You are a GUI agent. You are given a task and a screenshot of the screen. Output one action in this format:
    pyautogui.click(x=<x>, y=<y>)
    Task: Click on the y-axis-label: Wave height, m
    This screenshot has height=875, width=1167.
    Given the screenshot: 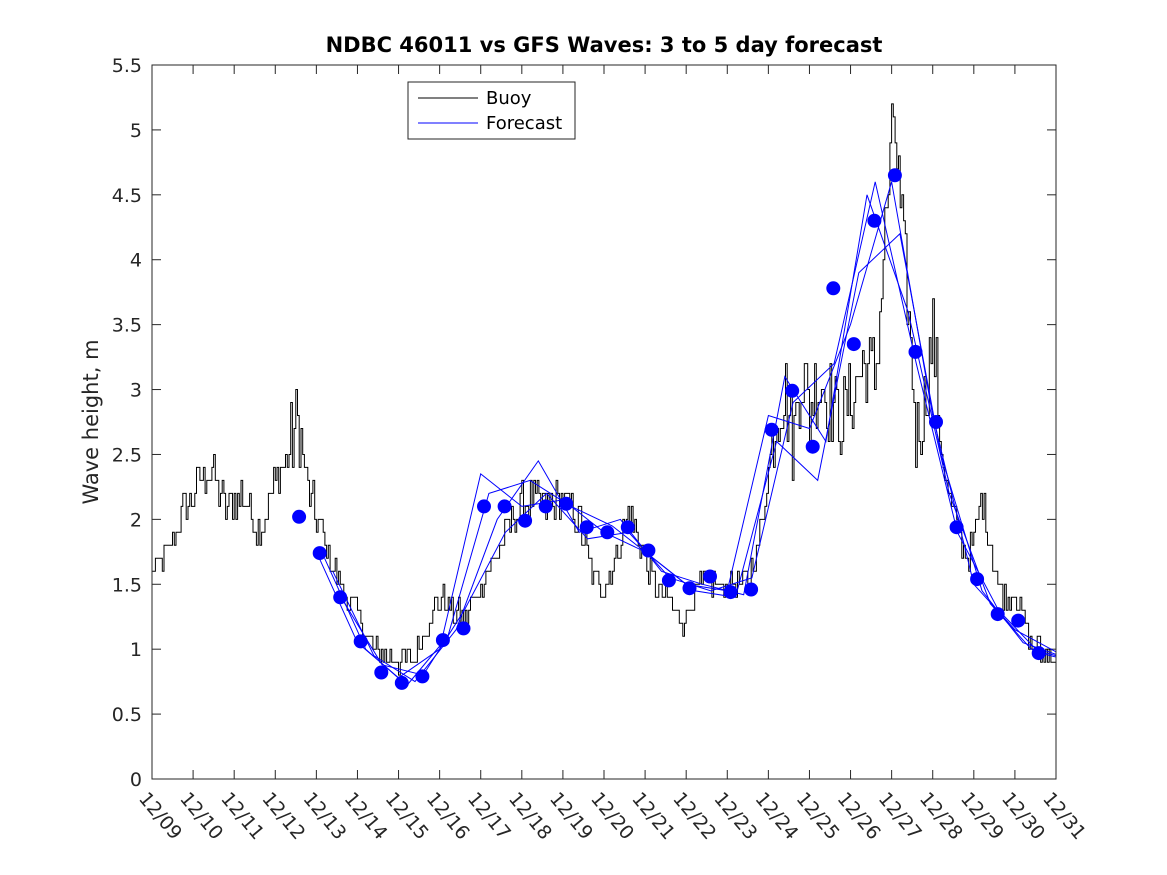 What is the action you would take?
    pyautogui.click(x=91, y=421)
    